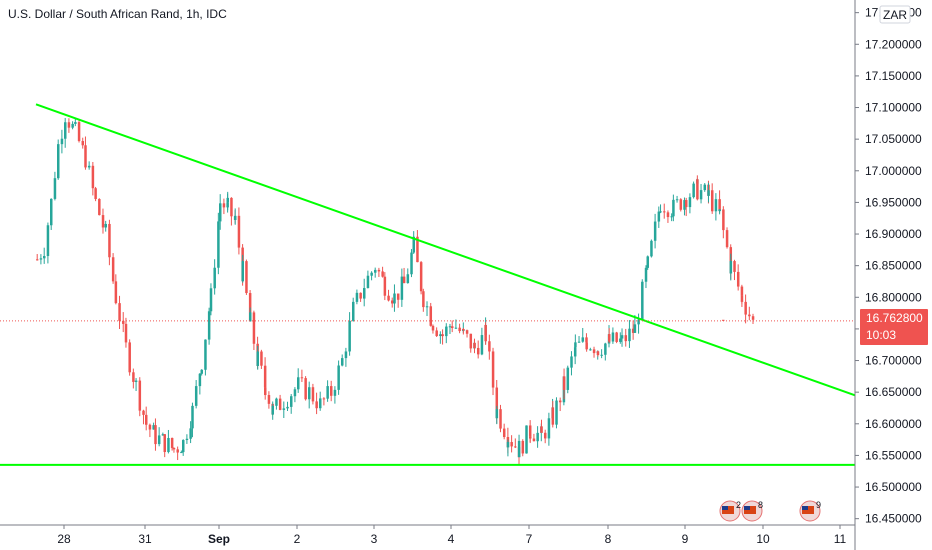 This screenshot has width=932, height=550. I want to click on event-count: 2, so click(738, 505).